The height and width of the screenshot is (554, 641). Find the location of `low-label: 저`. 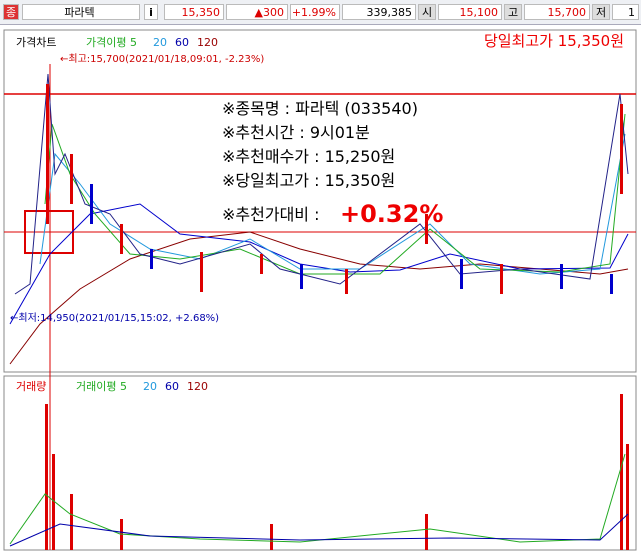

low-label: 저 is located at coordinates (601, 12).